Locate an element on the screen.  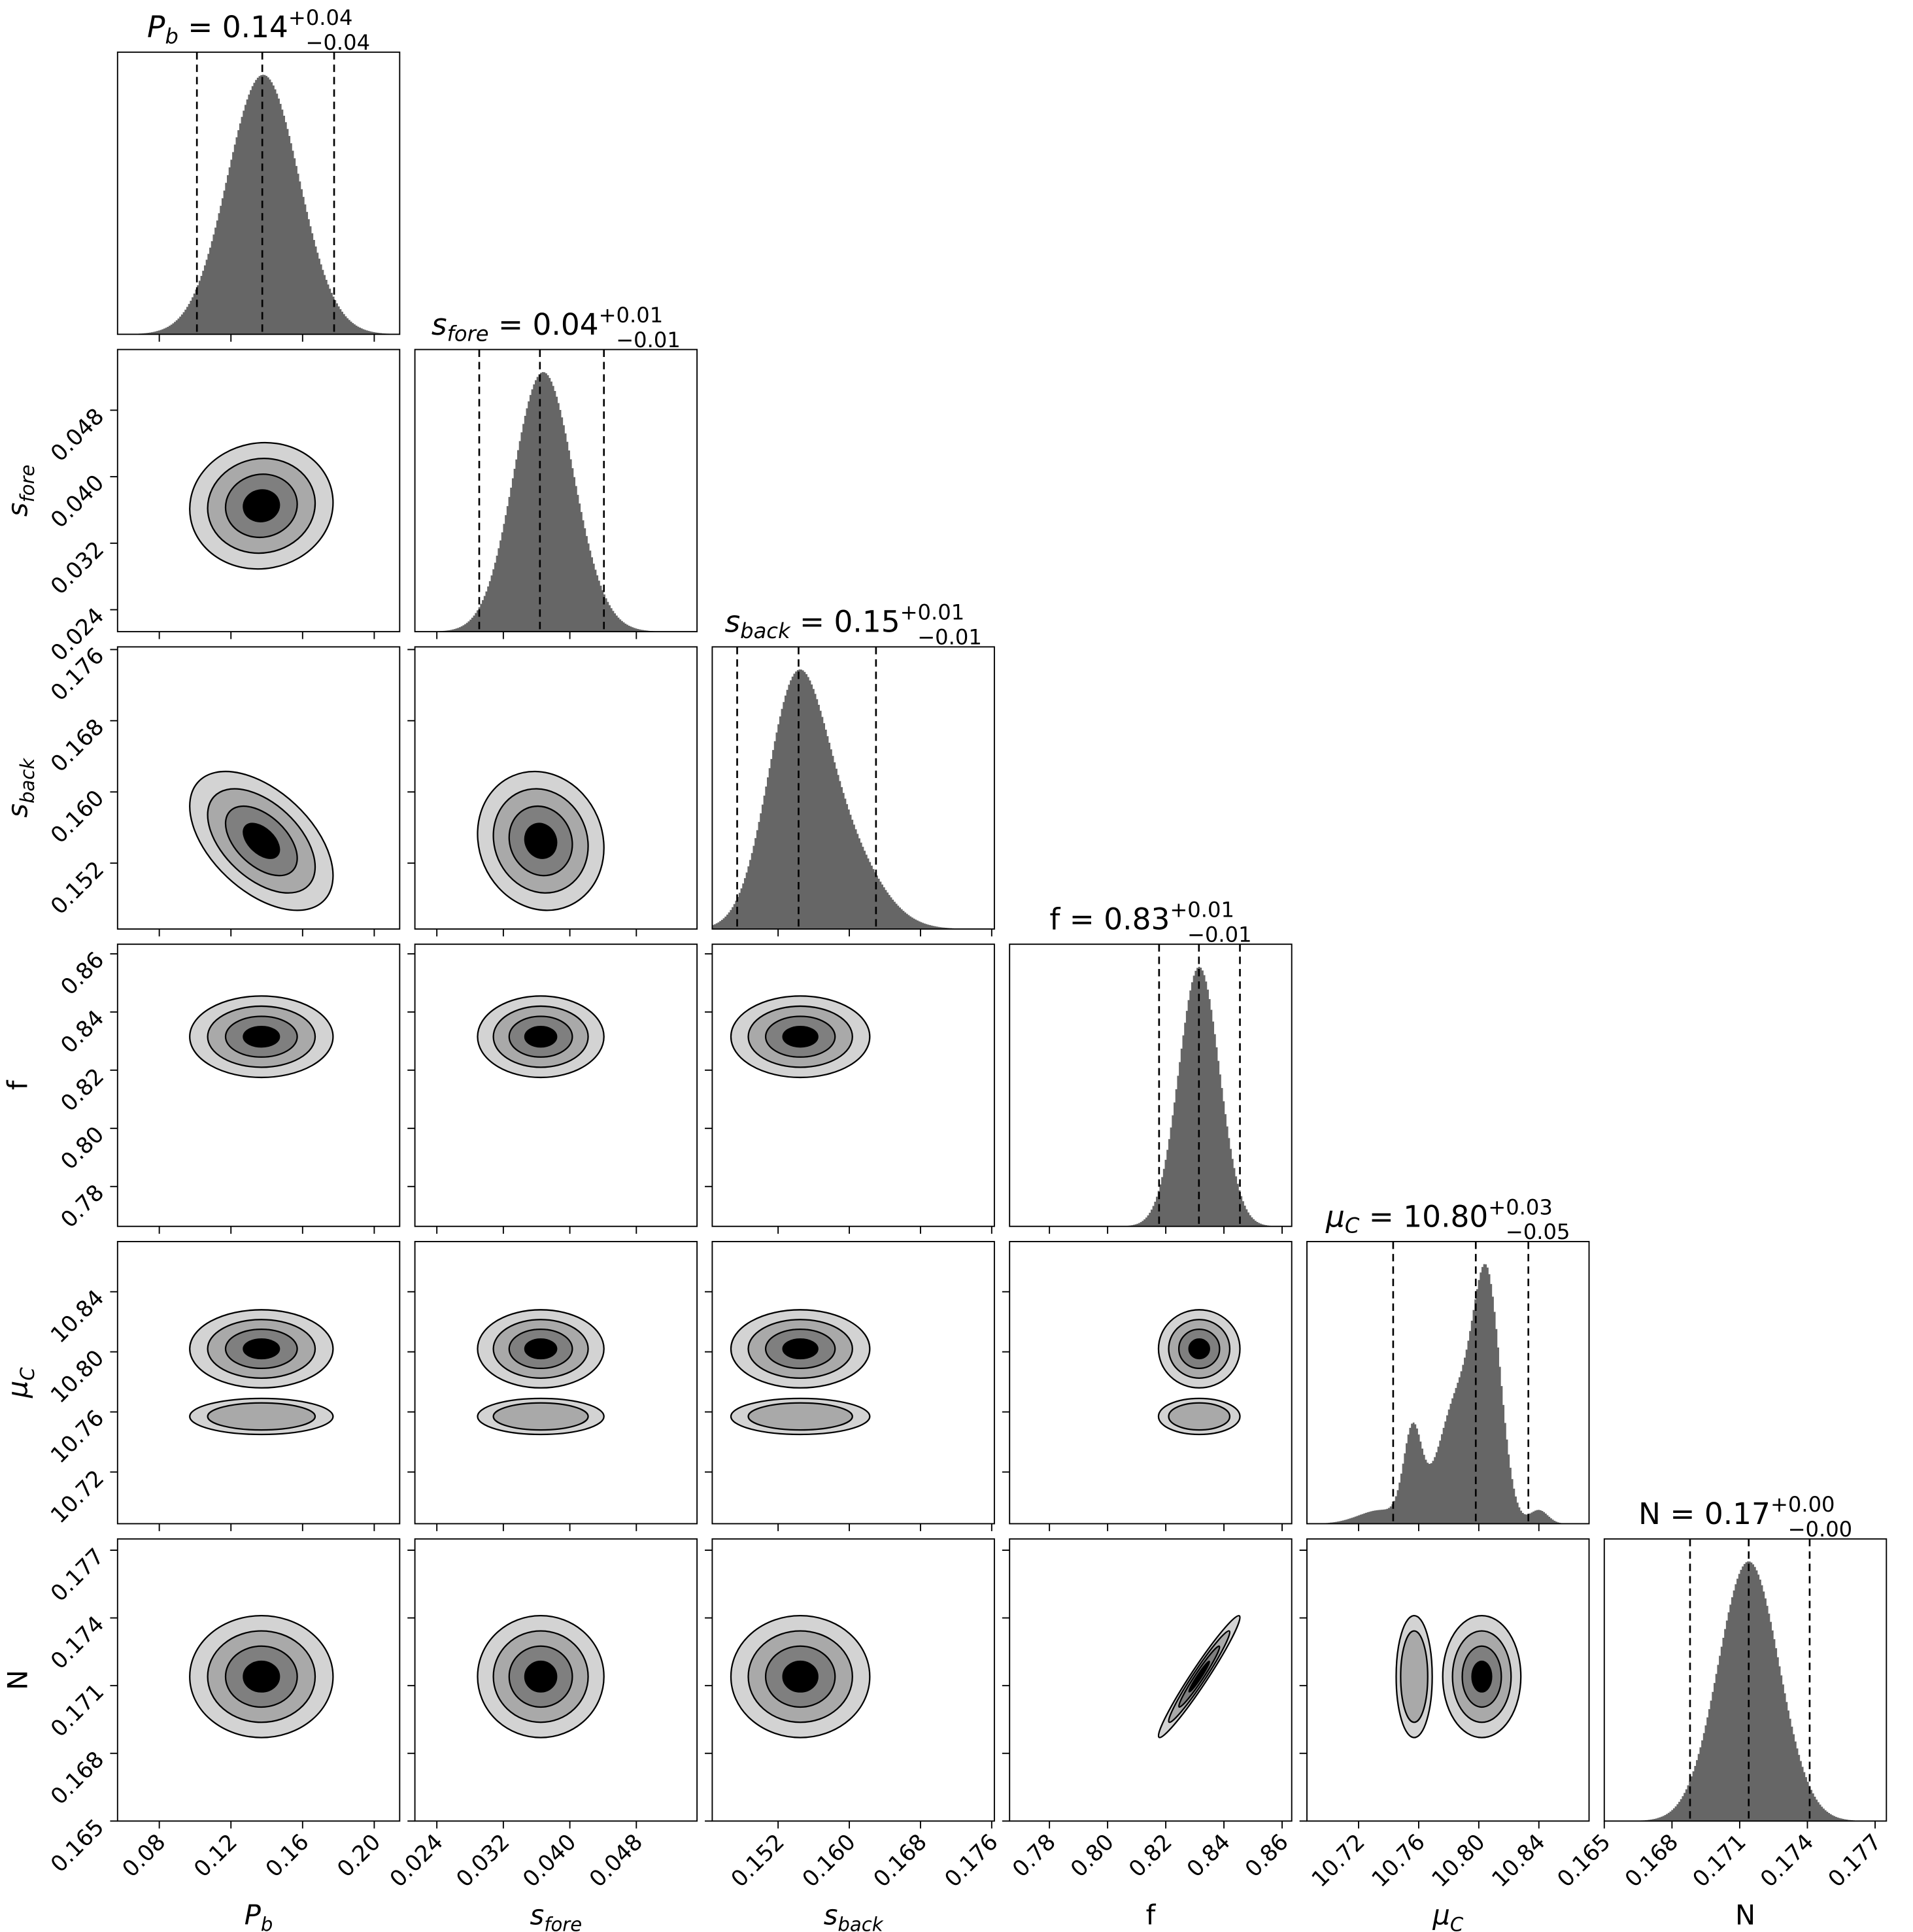
y-tick-label: 10.84 is located at coordinates (77, 1316).